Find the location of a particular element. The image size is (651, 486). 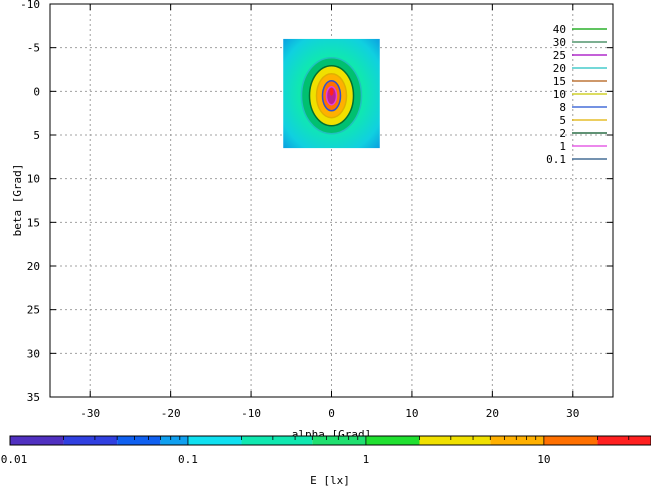

x-tick-label: -20 is located at coordinates (171, 413).